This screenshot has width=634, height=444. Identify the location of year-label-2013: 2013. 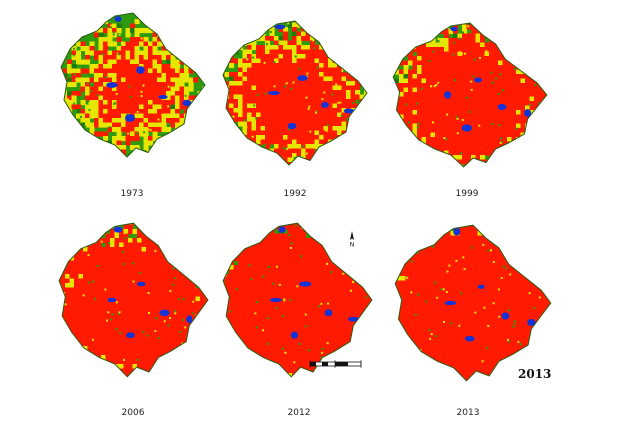
(468, 413).